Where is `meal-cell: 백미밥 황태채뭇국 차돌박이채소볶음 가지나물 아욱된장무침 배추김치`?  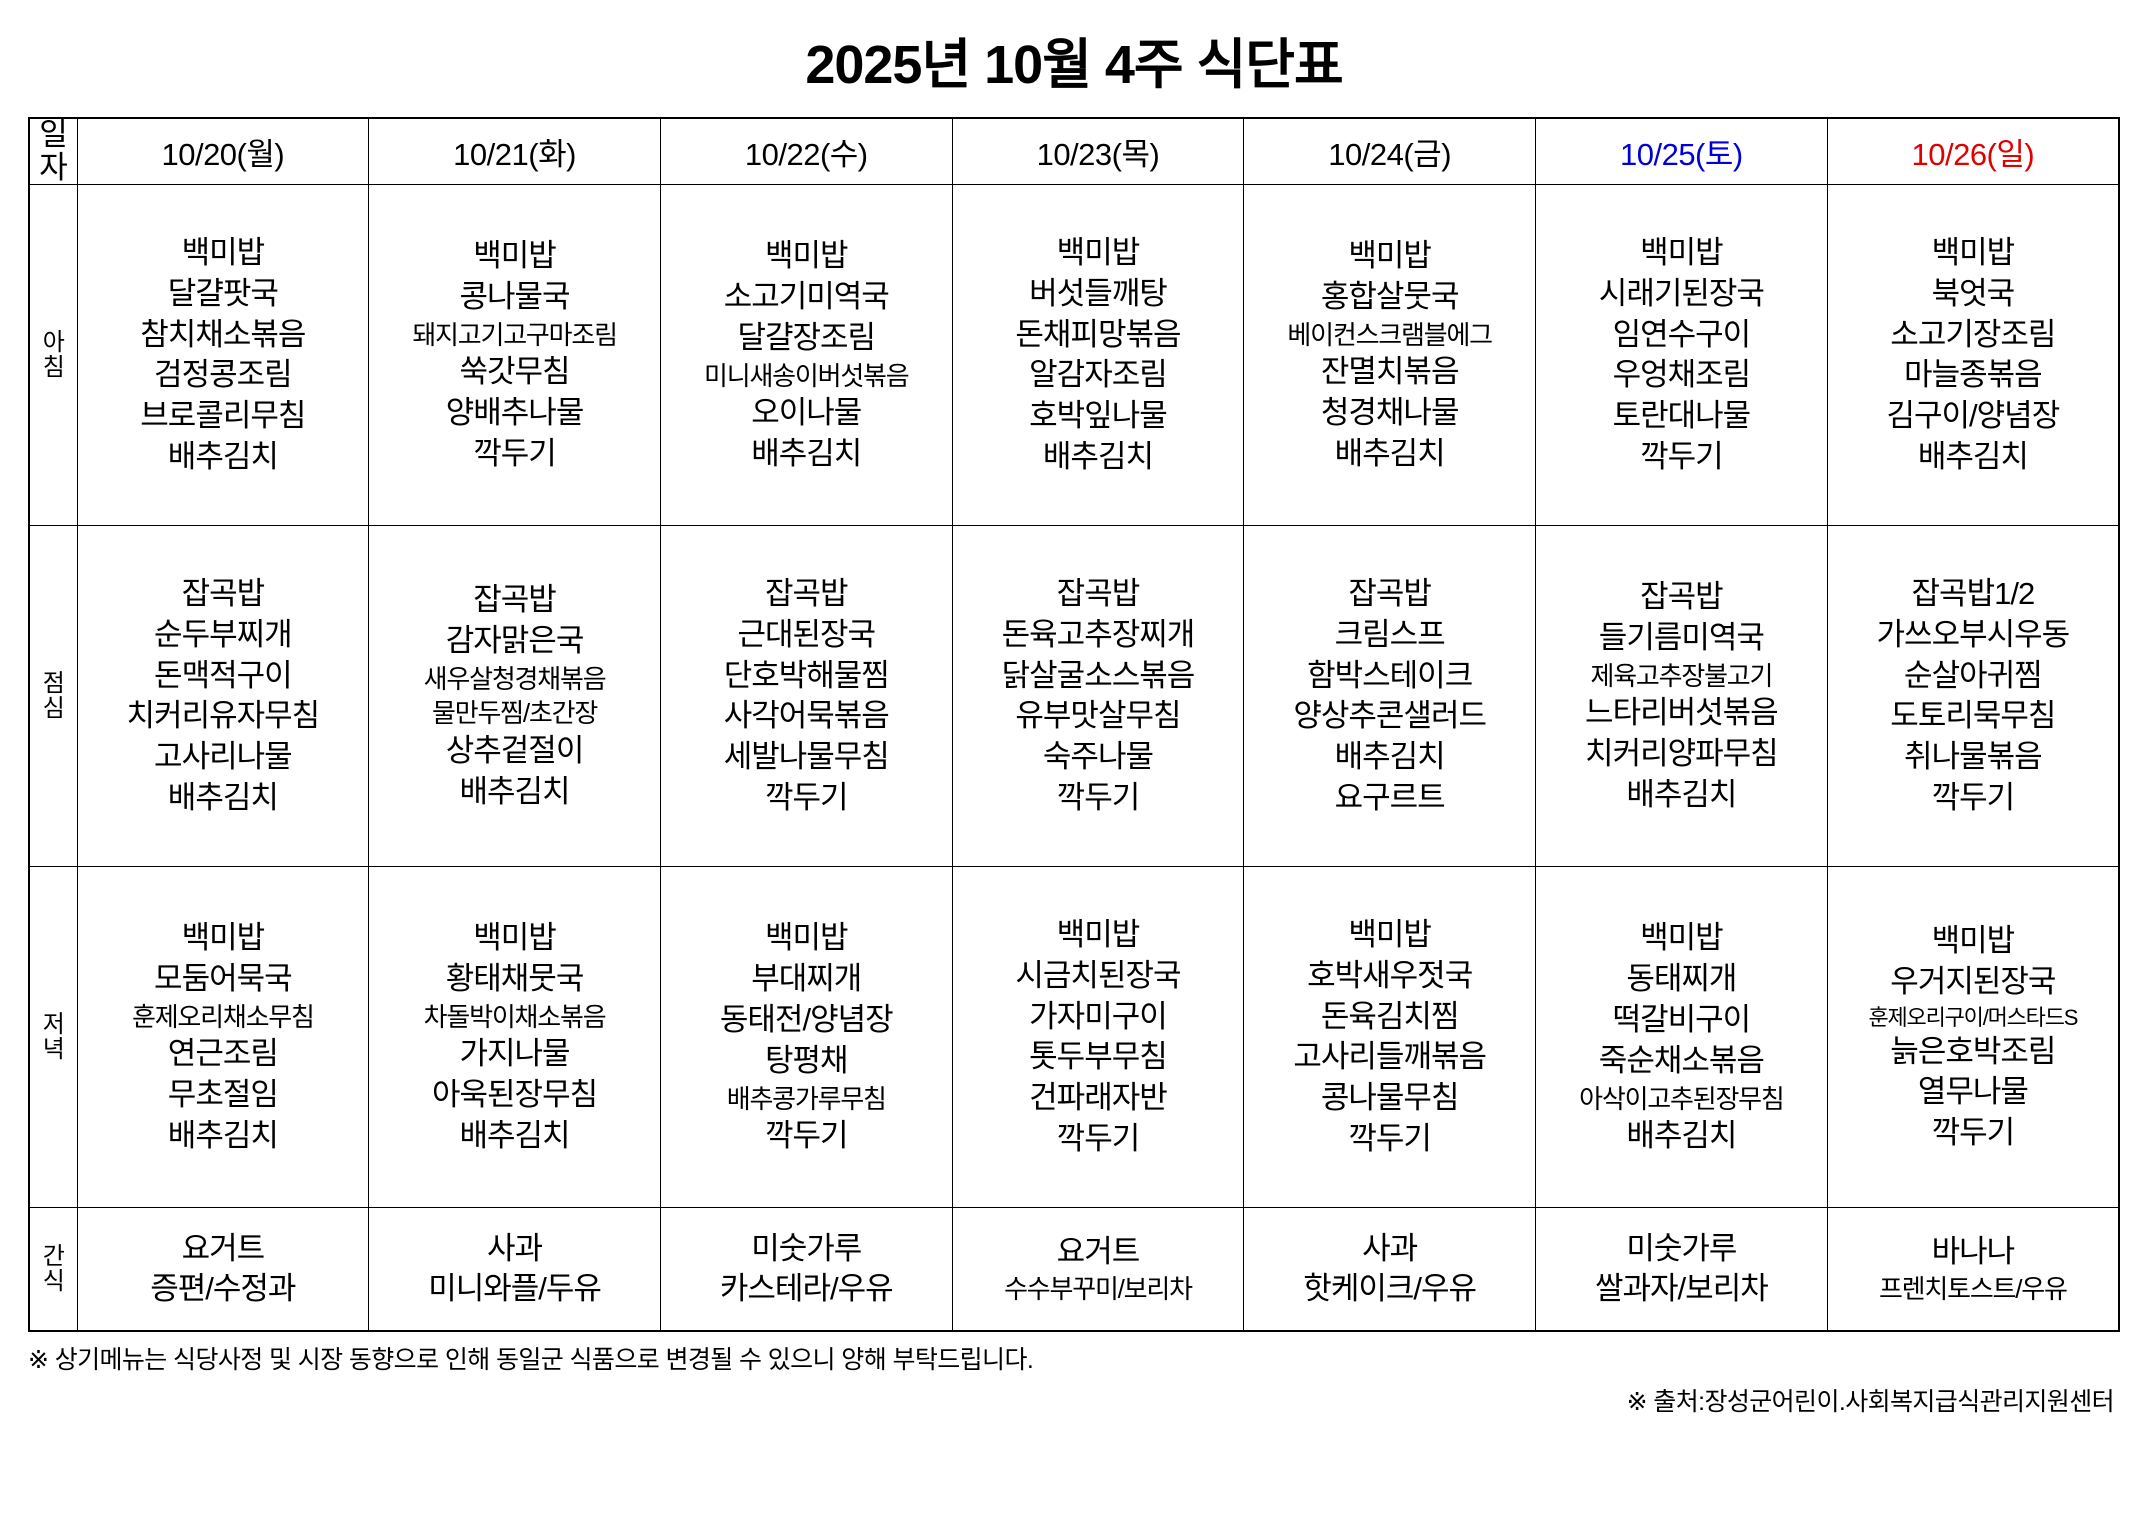
meal-cell: 백미밥 황태채뭇국 차돌박이채소볶음 가지나물 아욱된장무침 배추김치 is located at coordinates (514, 1037).